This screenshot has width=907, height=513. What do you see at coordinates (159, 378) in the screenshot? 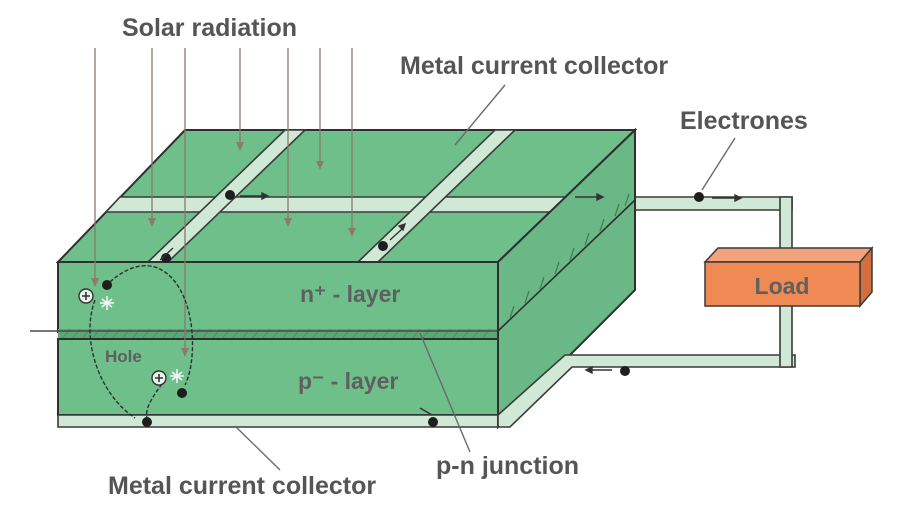
I see `hole-icon-lower` at bounding box center [159, 378].